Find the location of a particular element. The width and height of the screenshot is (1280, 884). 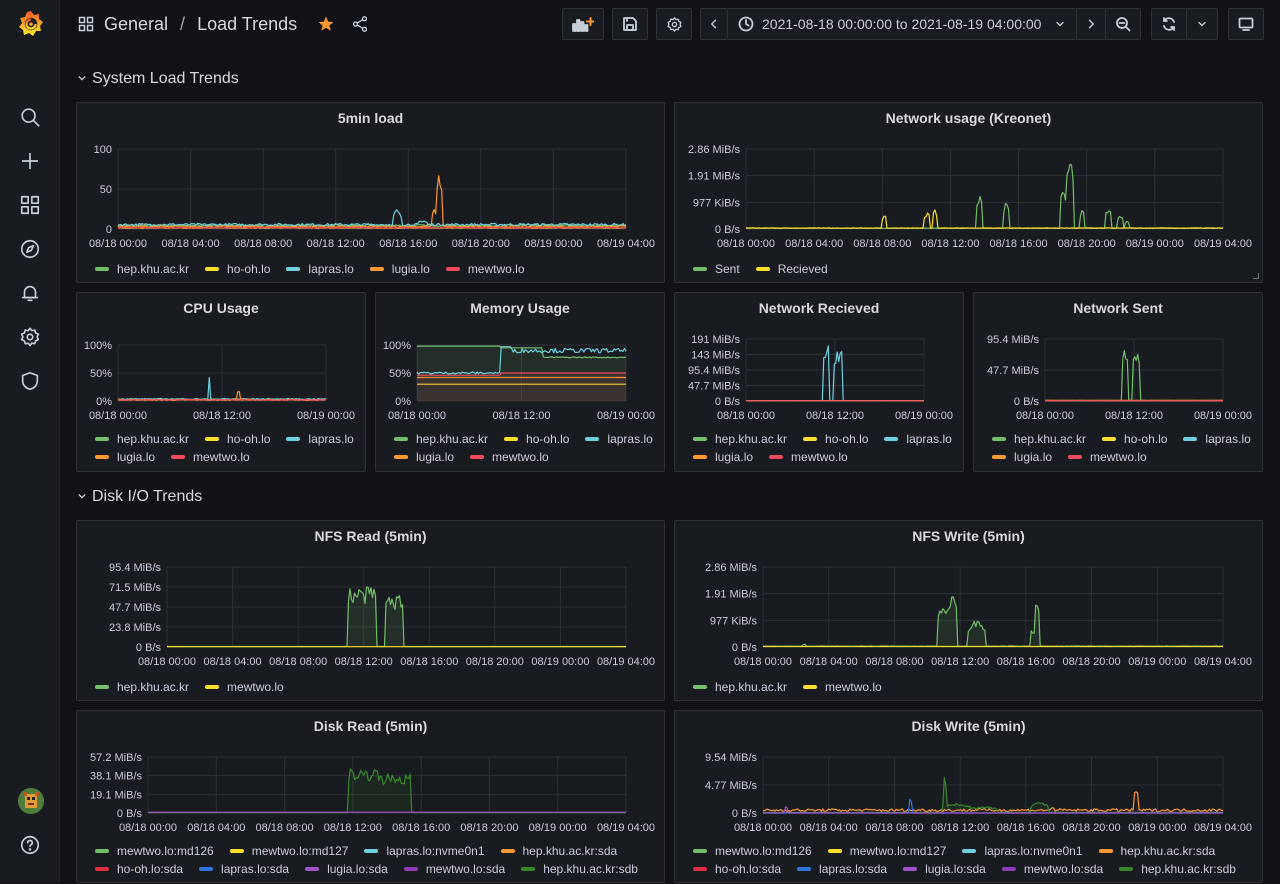

dashboards-icon is located at coordinates (30, 205).